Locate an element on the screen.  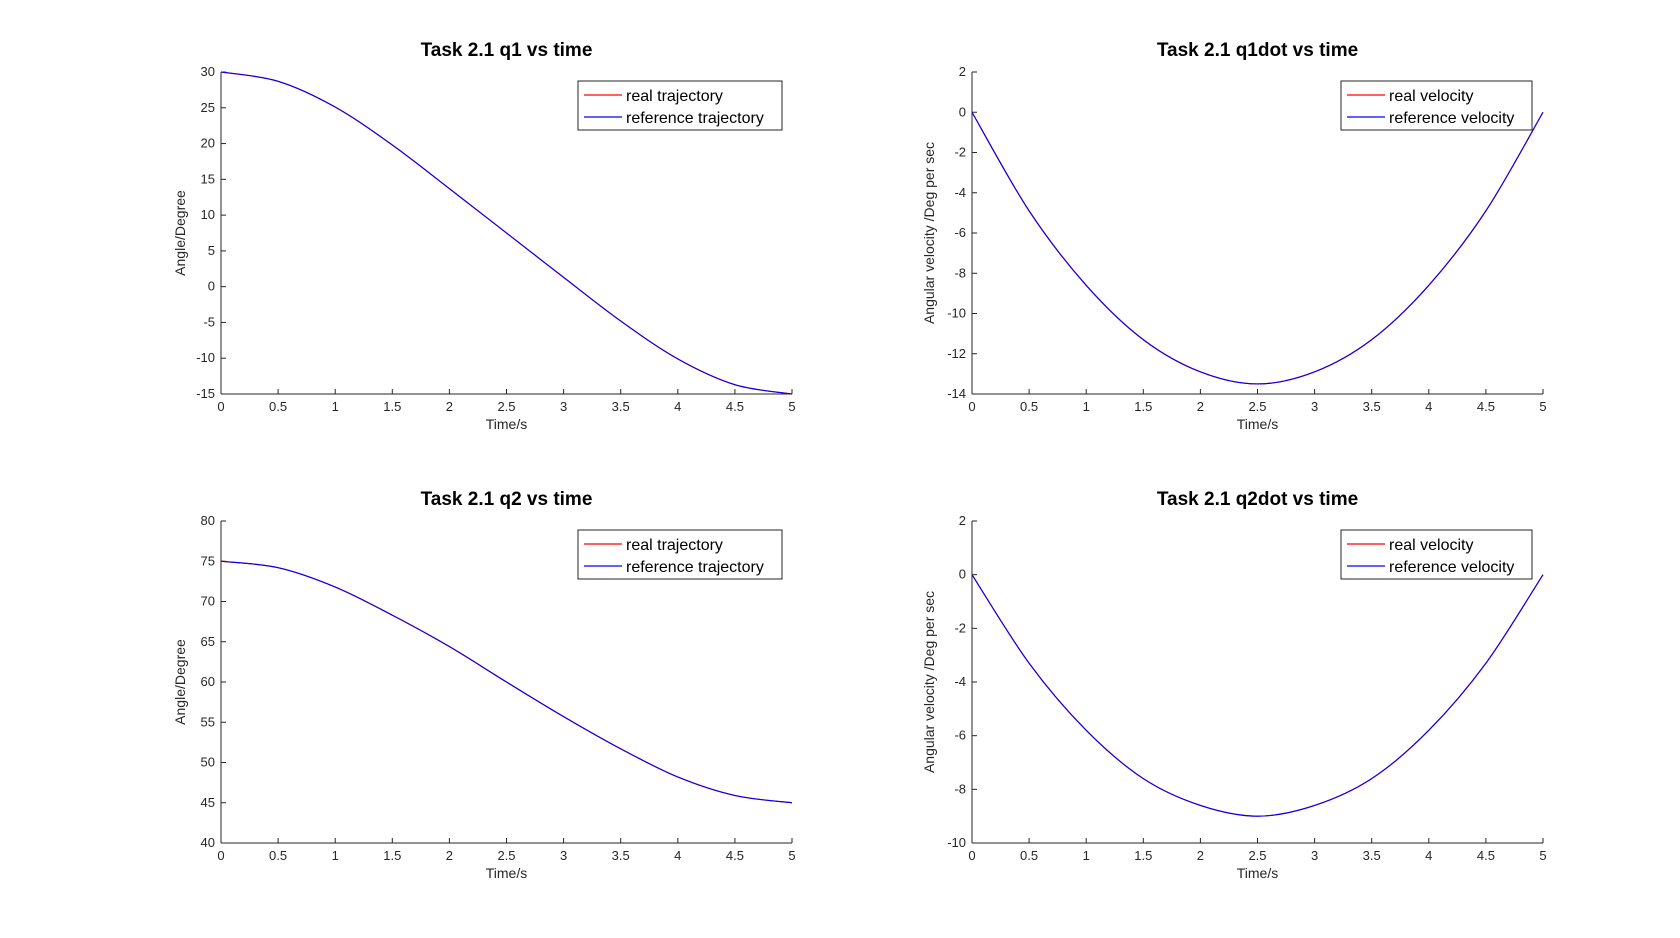
y-tick-label: 30 is located at coordinates (208, 71).